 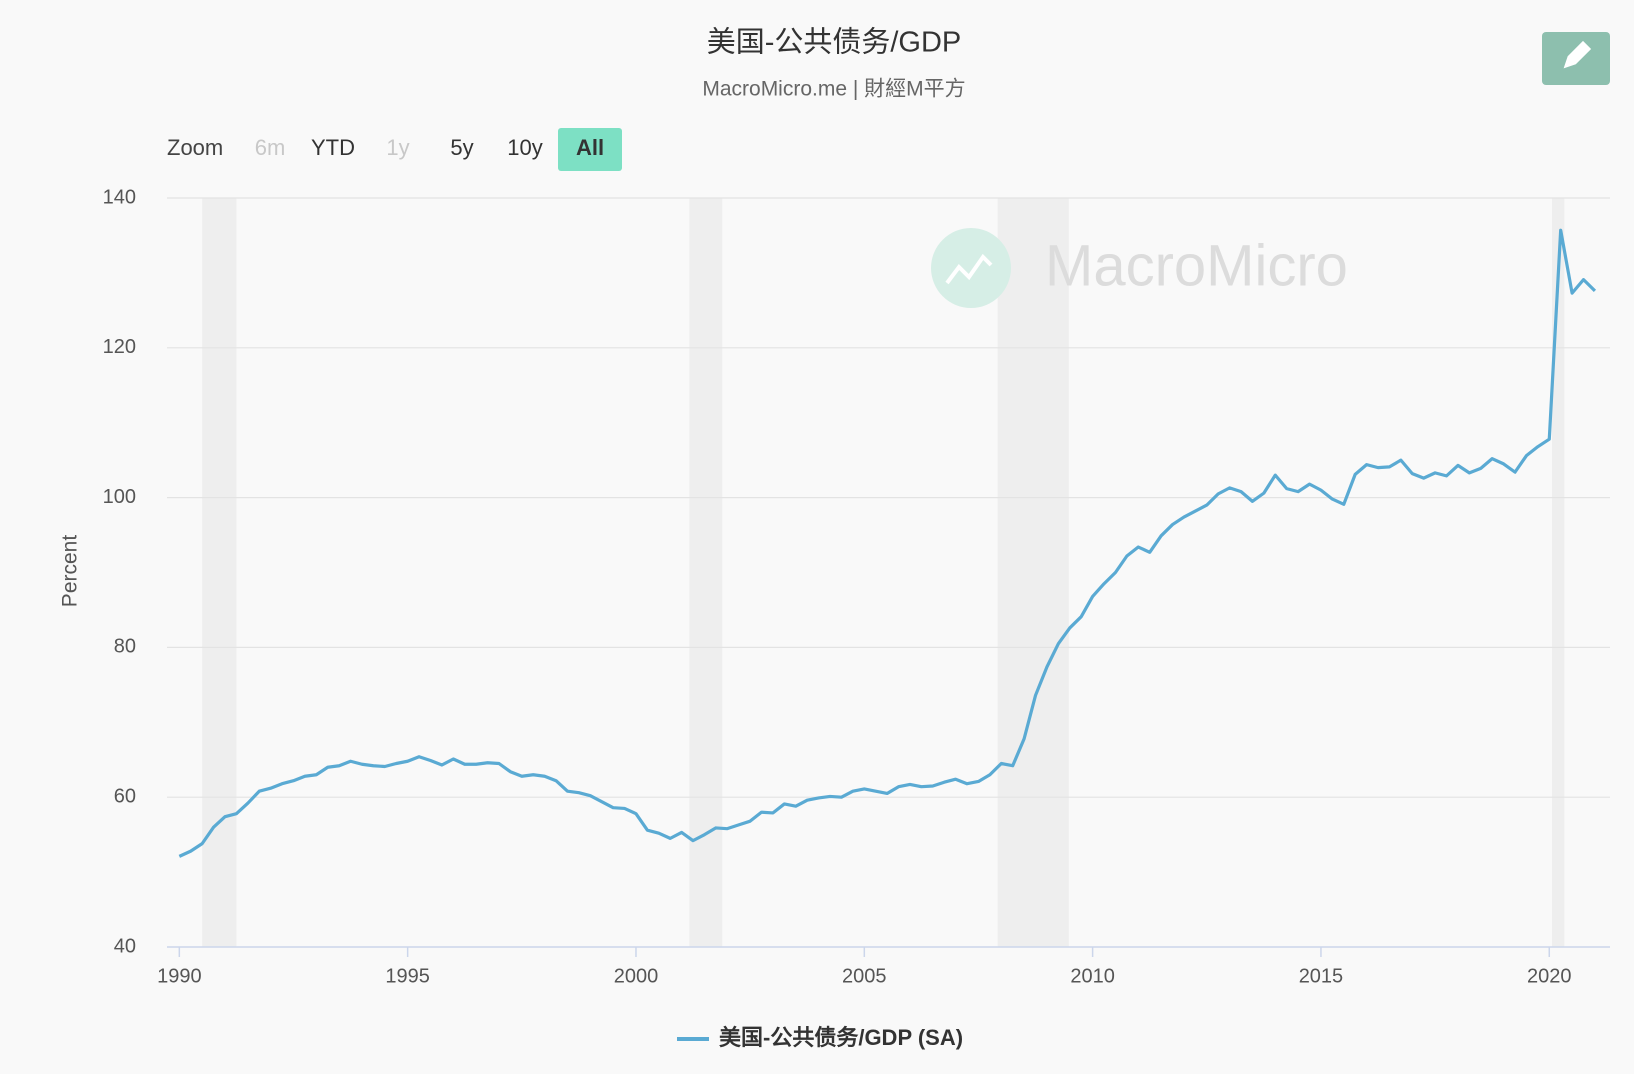 What do you see at coordinates (1196, 265) in the screenshot?
I see `watermark-text: MacroMicro` at bounding box center [1196, 265].